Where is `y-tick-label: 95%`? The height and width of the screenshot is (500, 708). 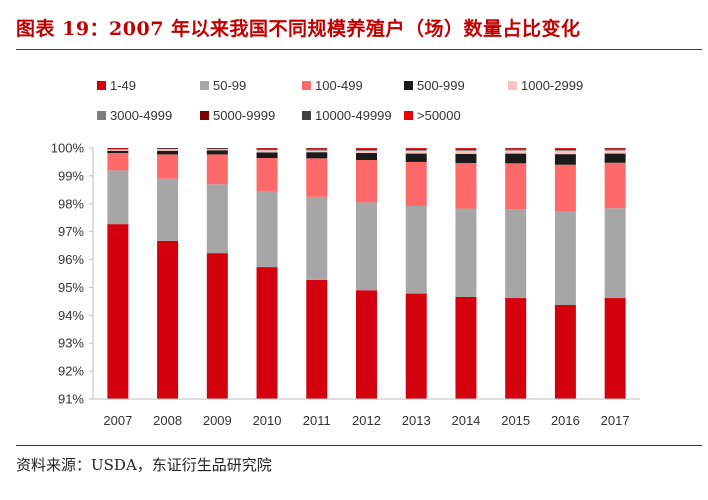 y-tick-label: 95% is located at coordinates (71, 287).